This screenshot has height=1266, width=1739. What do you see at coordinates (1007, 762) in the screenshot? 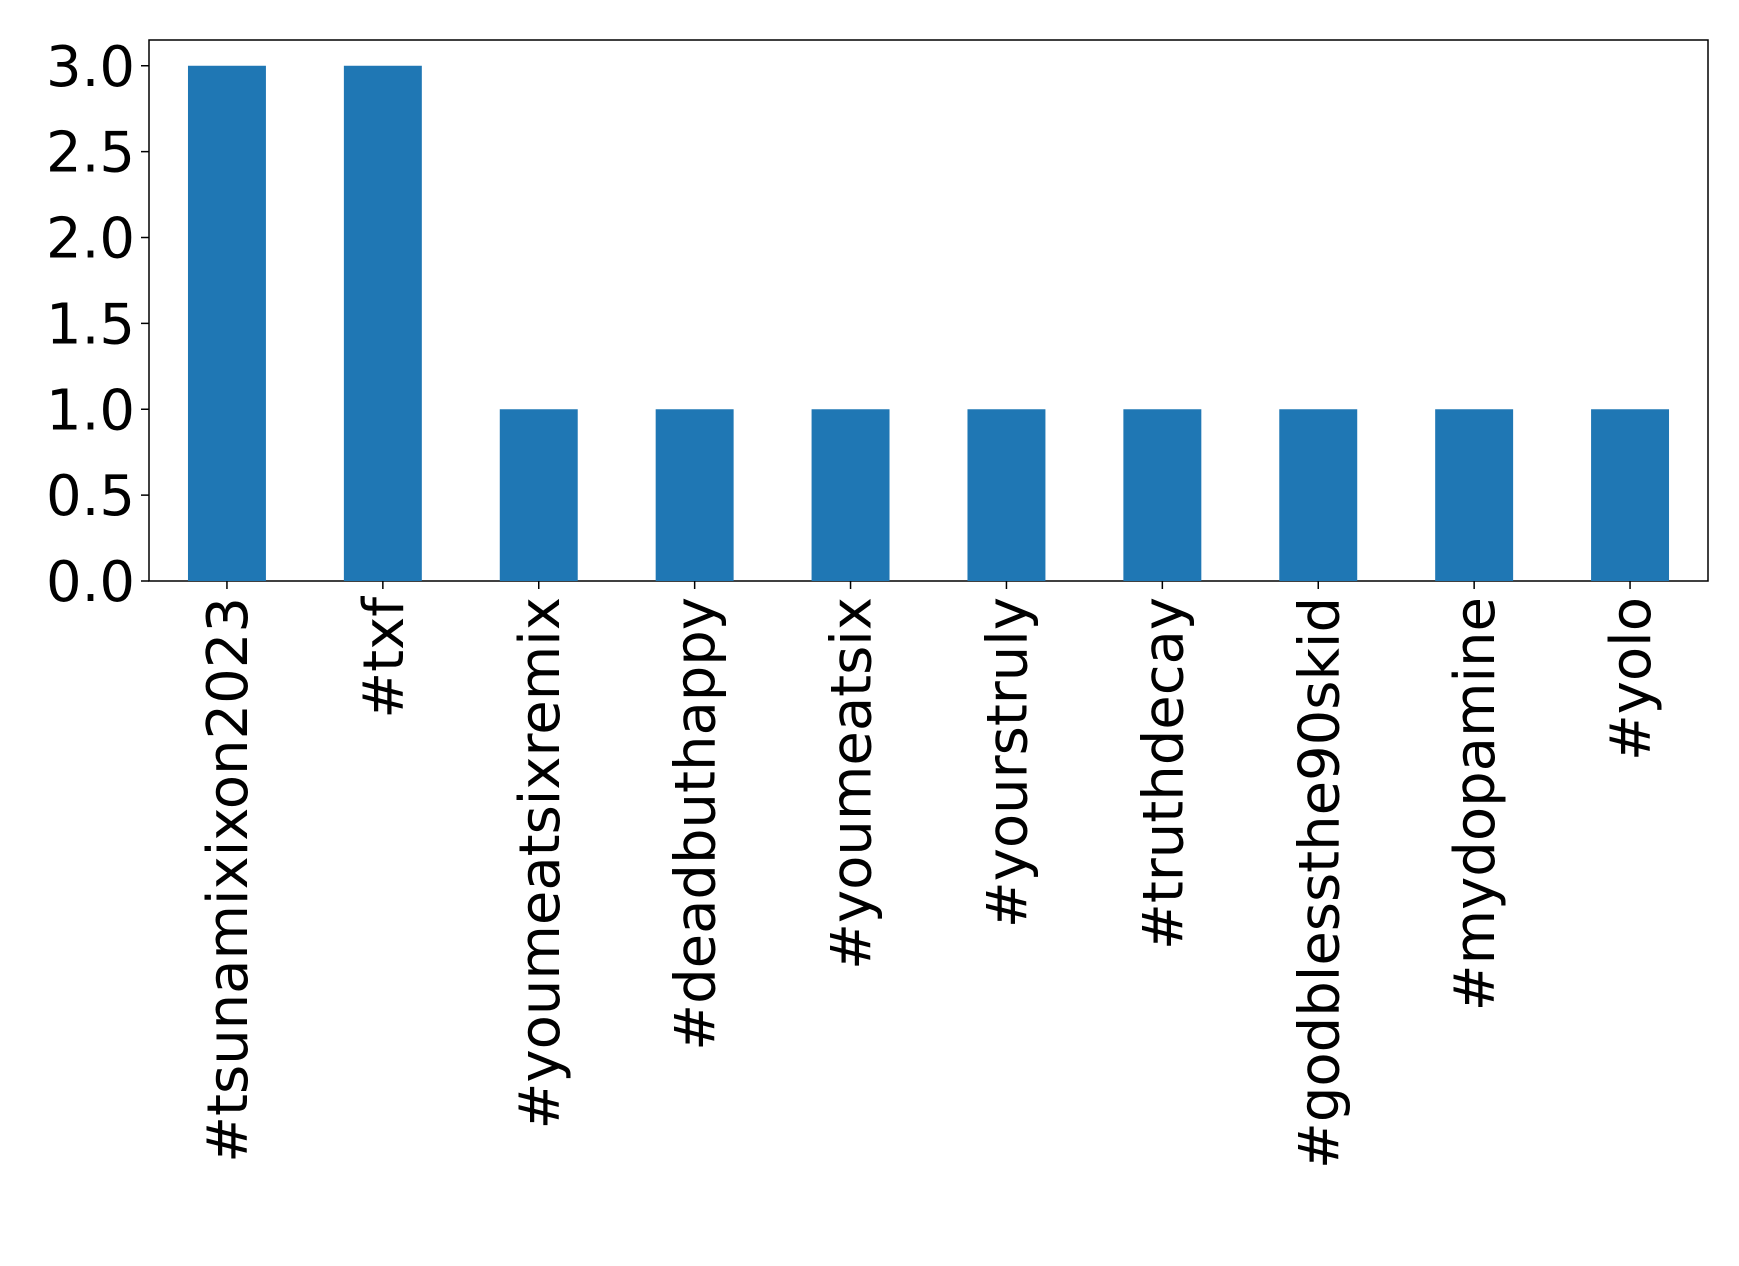
I see `x-tick-label: #yourstruly` at bounding box center [1007, 762].